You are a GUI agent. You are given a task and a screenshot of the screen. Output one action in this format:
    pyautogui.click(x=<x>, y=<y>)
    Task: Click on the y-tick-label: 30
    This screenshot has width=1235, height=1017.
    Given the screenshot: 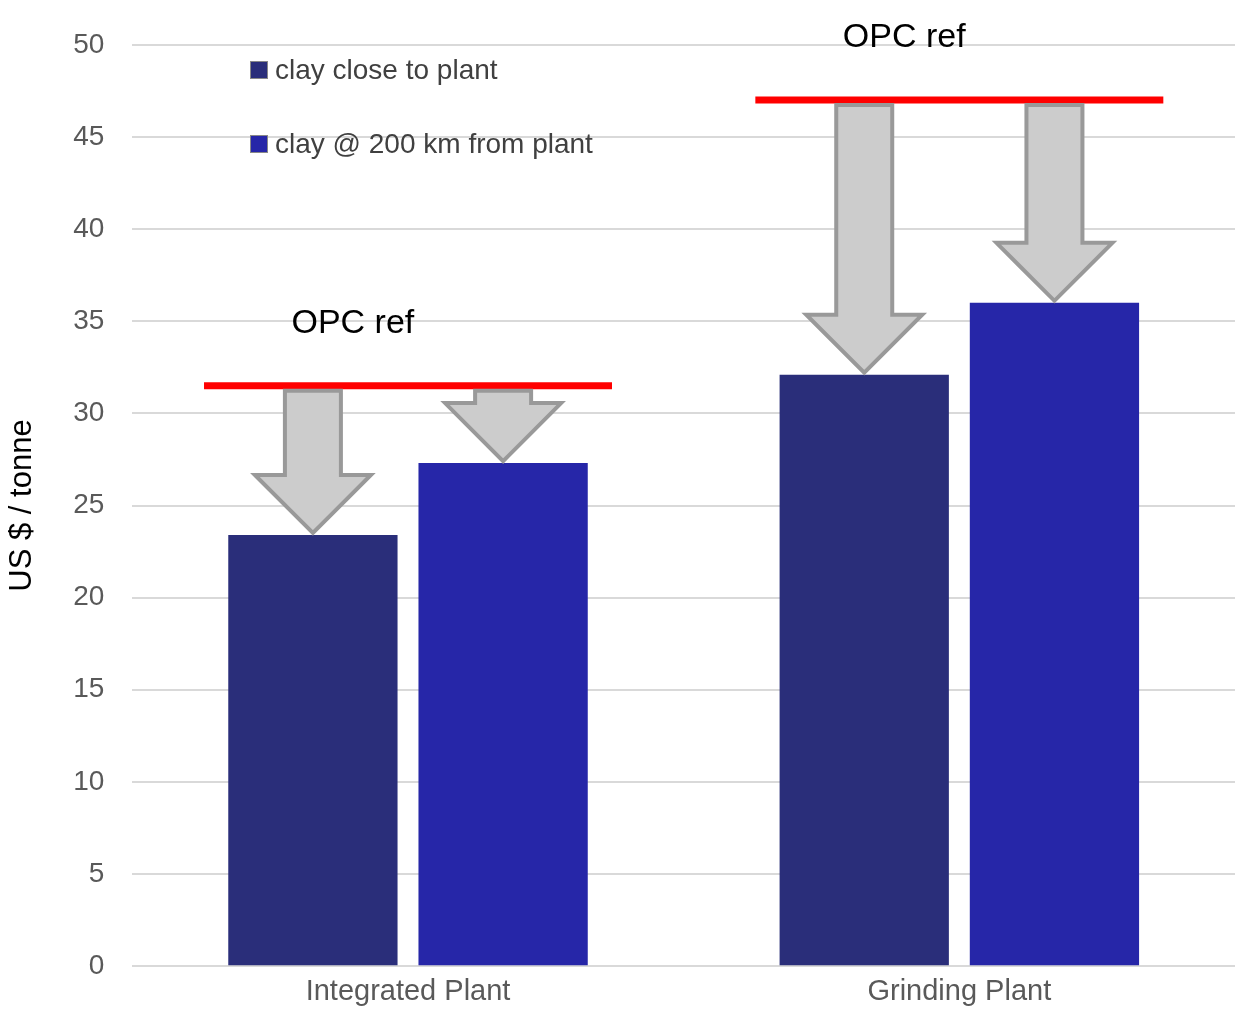 What is the action you would take?
    pyautogui.click(x=89, y=412)
    